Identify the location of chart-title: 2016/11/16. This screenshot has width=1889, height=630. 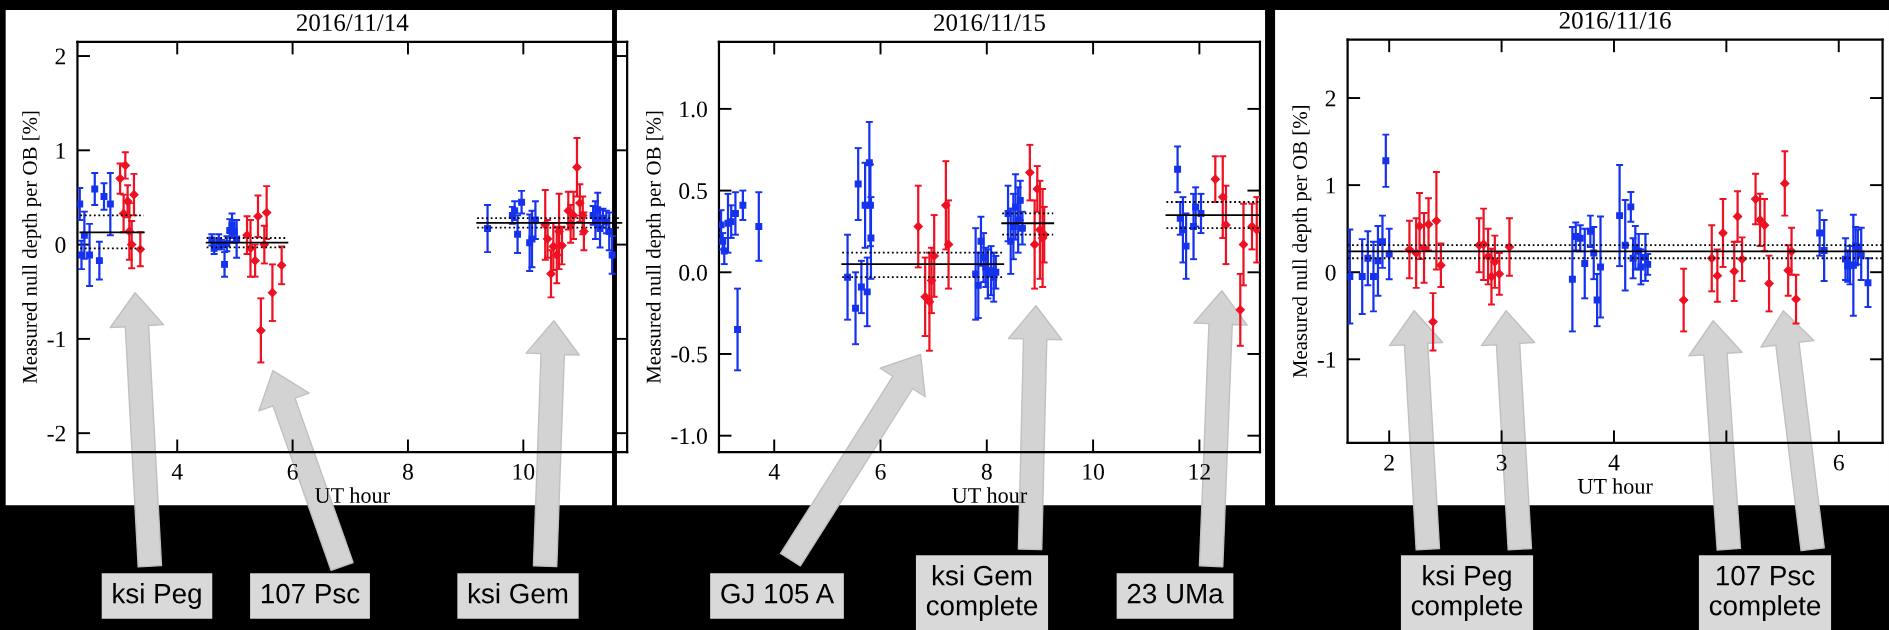
(1615, 20).